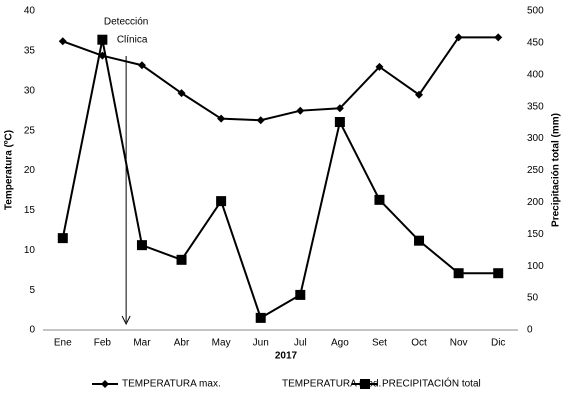  Describe the element at coordinates (379, 343) in the screenshot. I see `x-tick-label: Set` at that location.